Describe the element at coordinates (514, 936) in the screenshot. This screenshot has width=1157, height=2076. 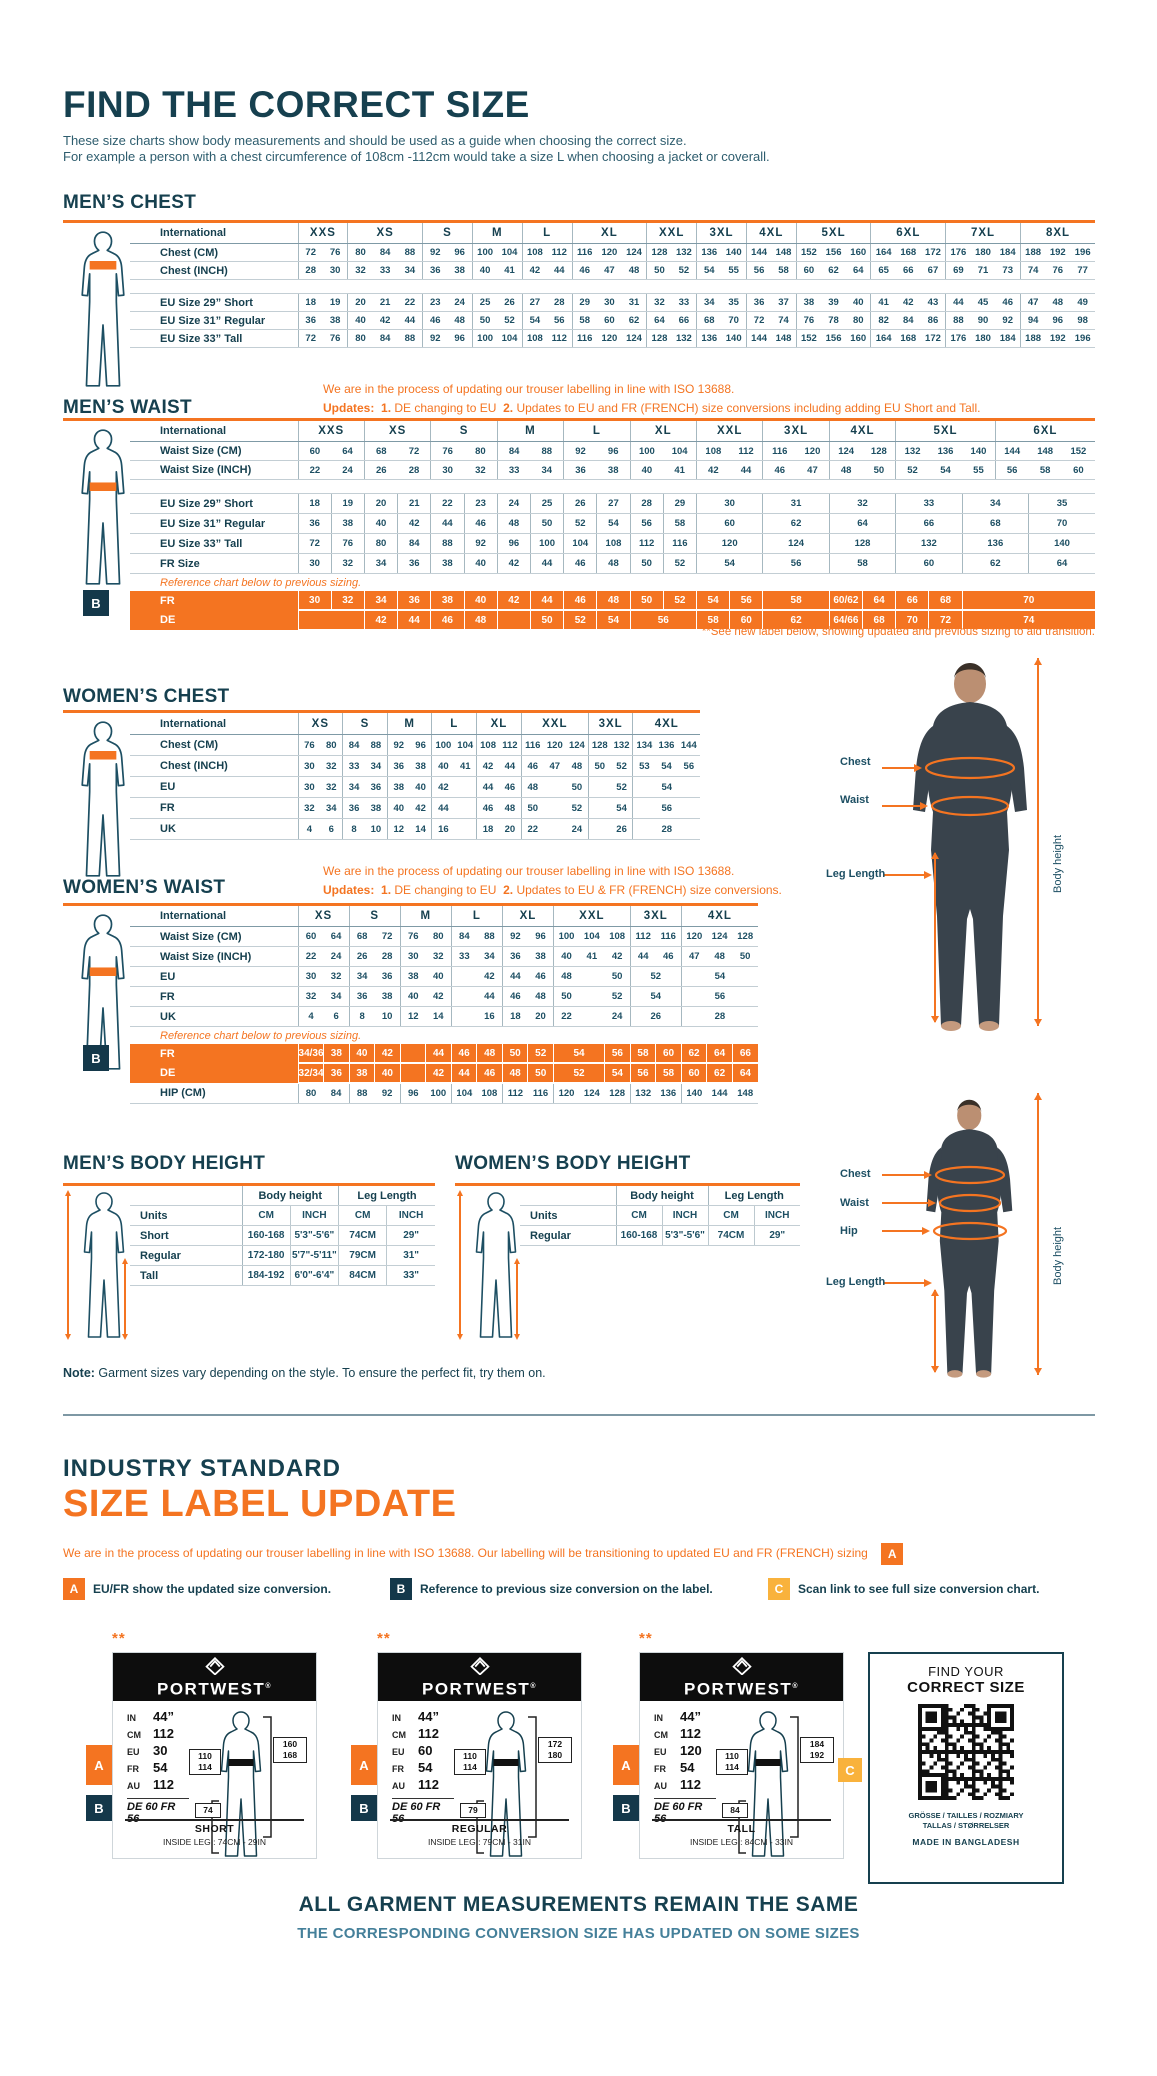
I see `size-cell: 92` at that location.